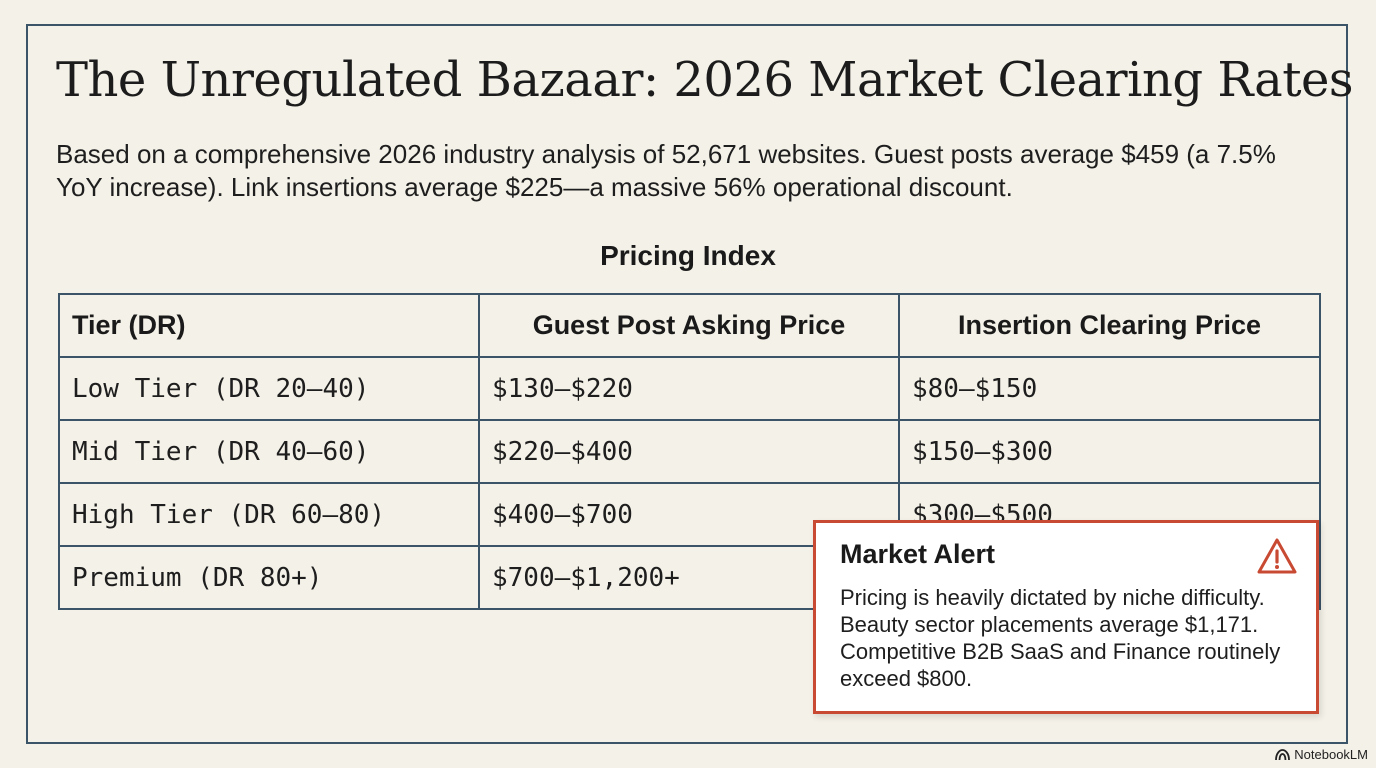 Image resolution: width=1376 pixels, height=768 pixels. I want to click on table-caption: Pricing Index, so click(688, 255).